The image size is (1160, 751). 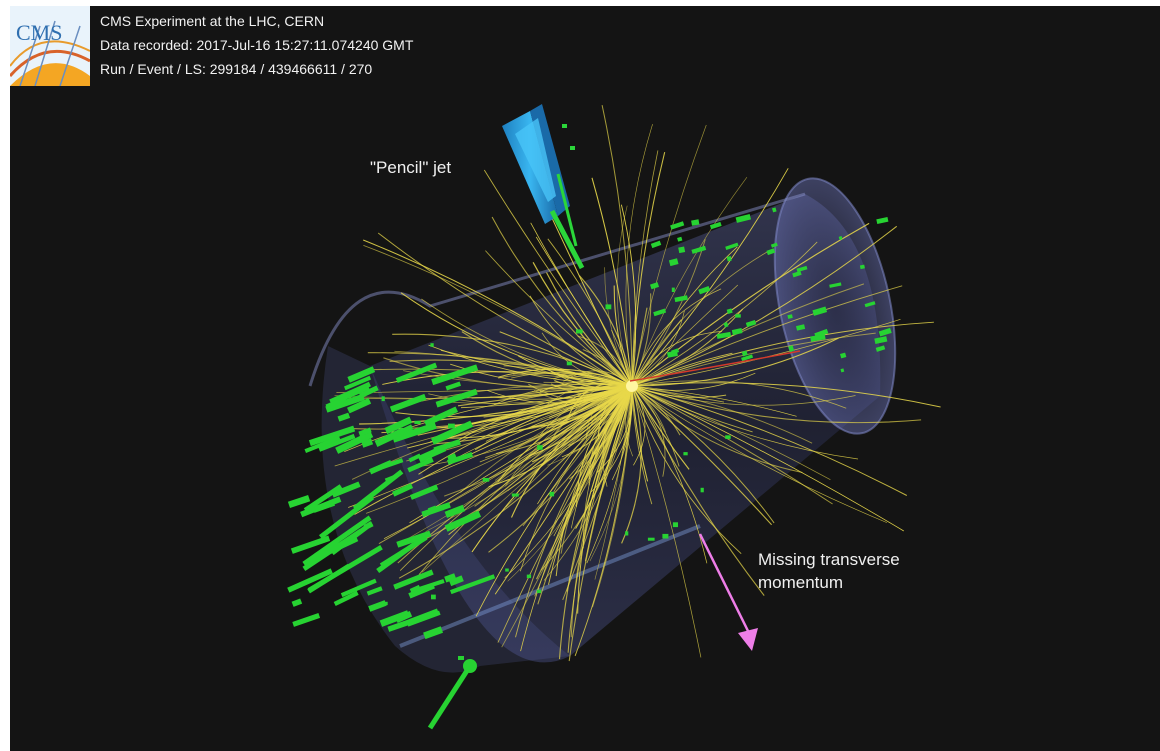 I want to click on pencil-jet-label: "Pencil" jet, so click(x=411, y=167).